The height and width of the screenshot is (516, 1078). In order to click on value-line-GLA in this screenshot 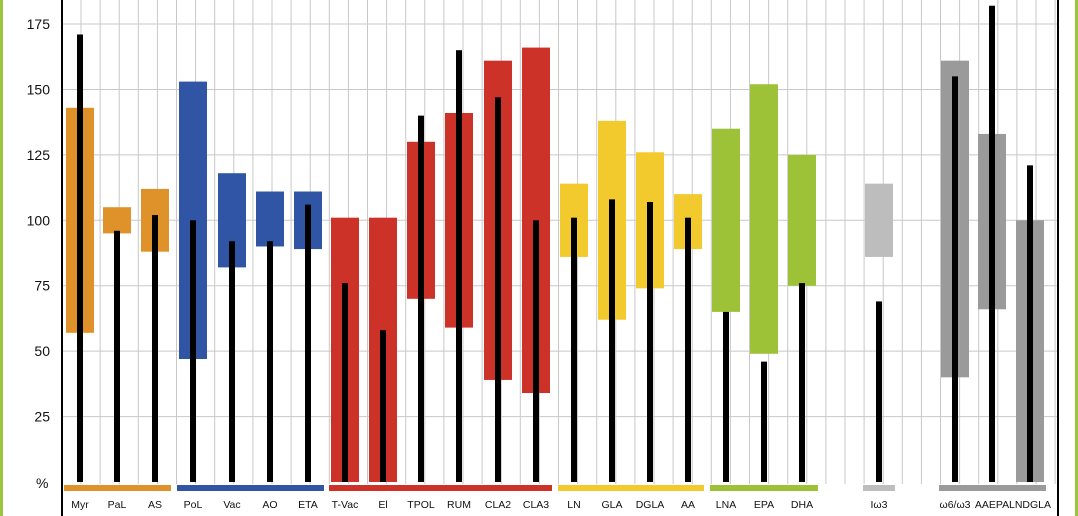, I will do `click(612, 340)`.